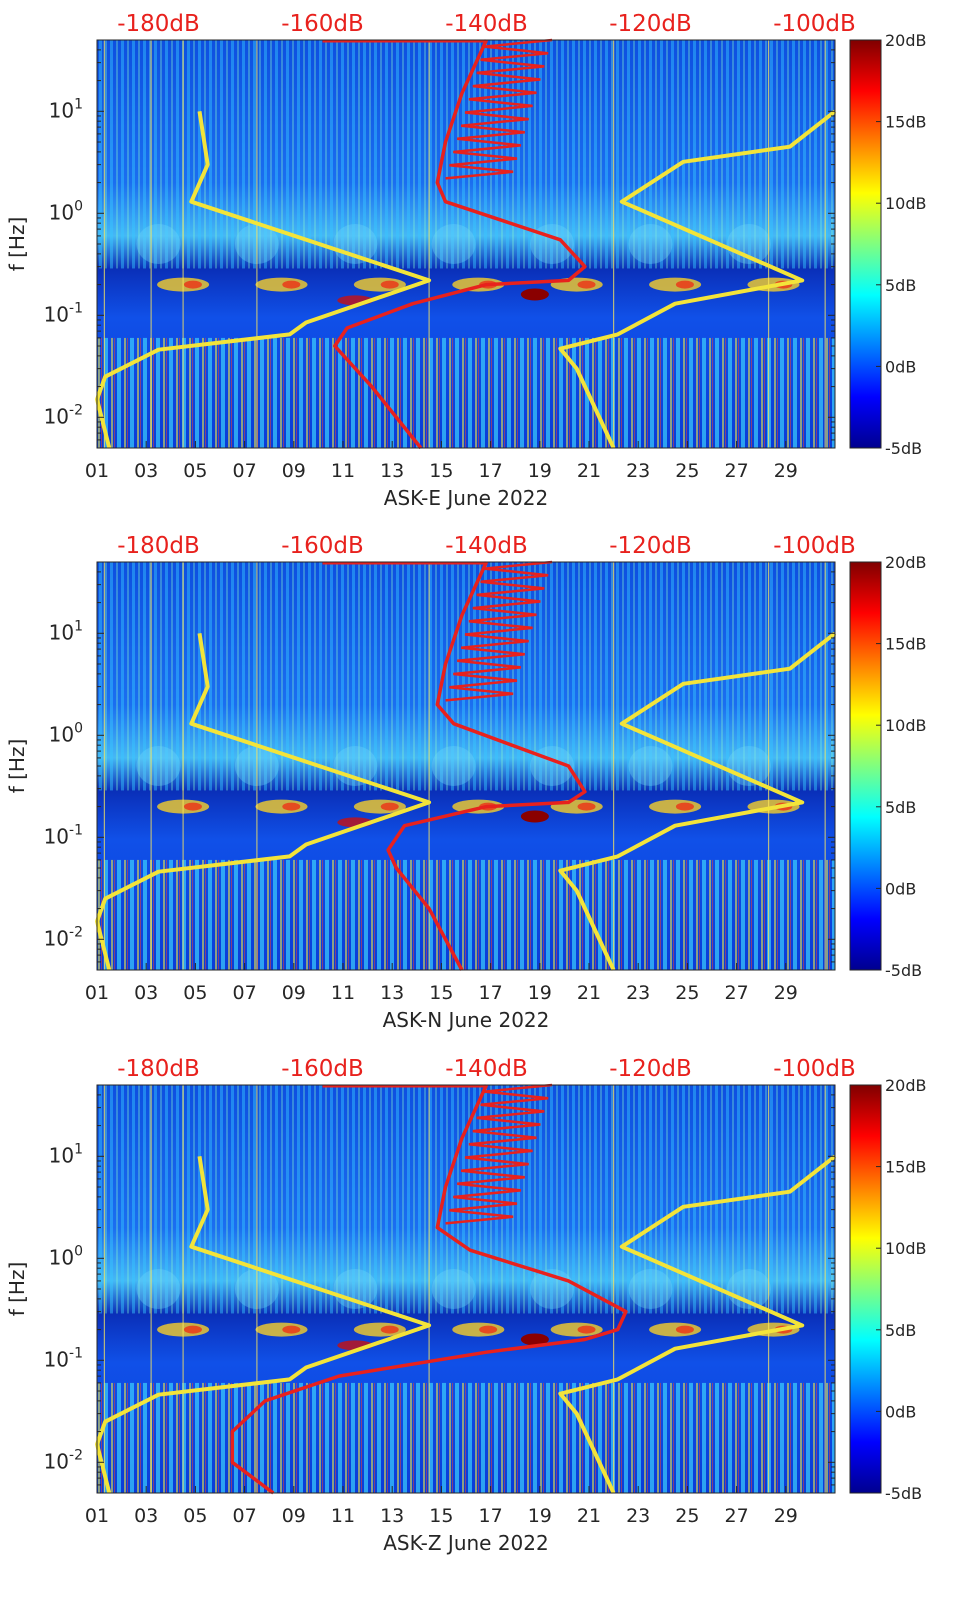  What do you see at coordinates (17, 1289) in the screenshot?
I see `y-axis-label: f [Hz]` at bounding box center [17, 1289].